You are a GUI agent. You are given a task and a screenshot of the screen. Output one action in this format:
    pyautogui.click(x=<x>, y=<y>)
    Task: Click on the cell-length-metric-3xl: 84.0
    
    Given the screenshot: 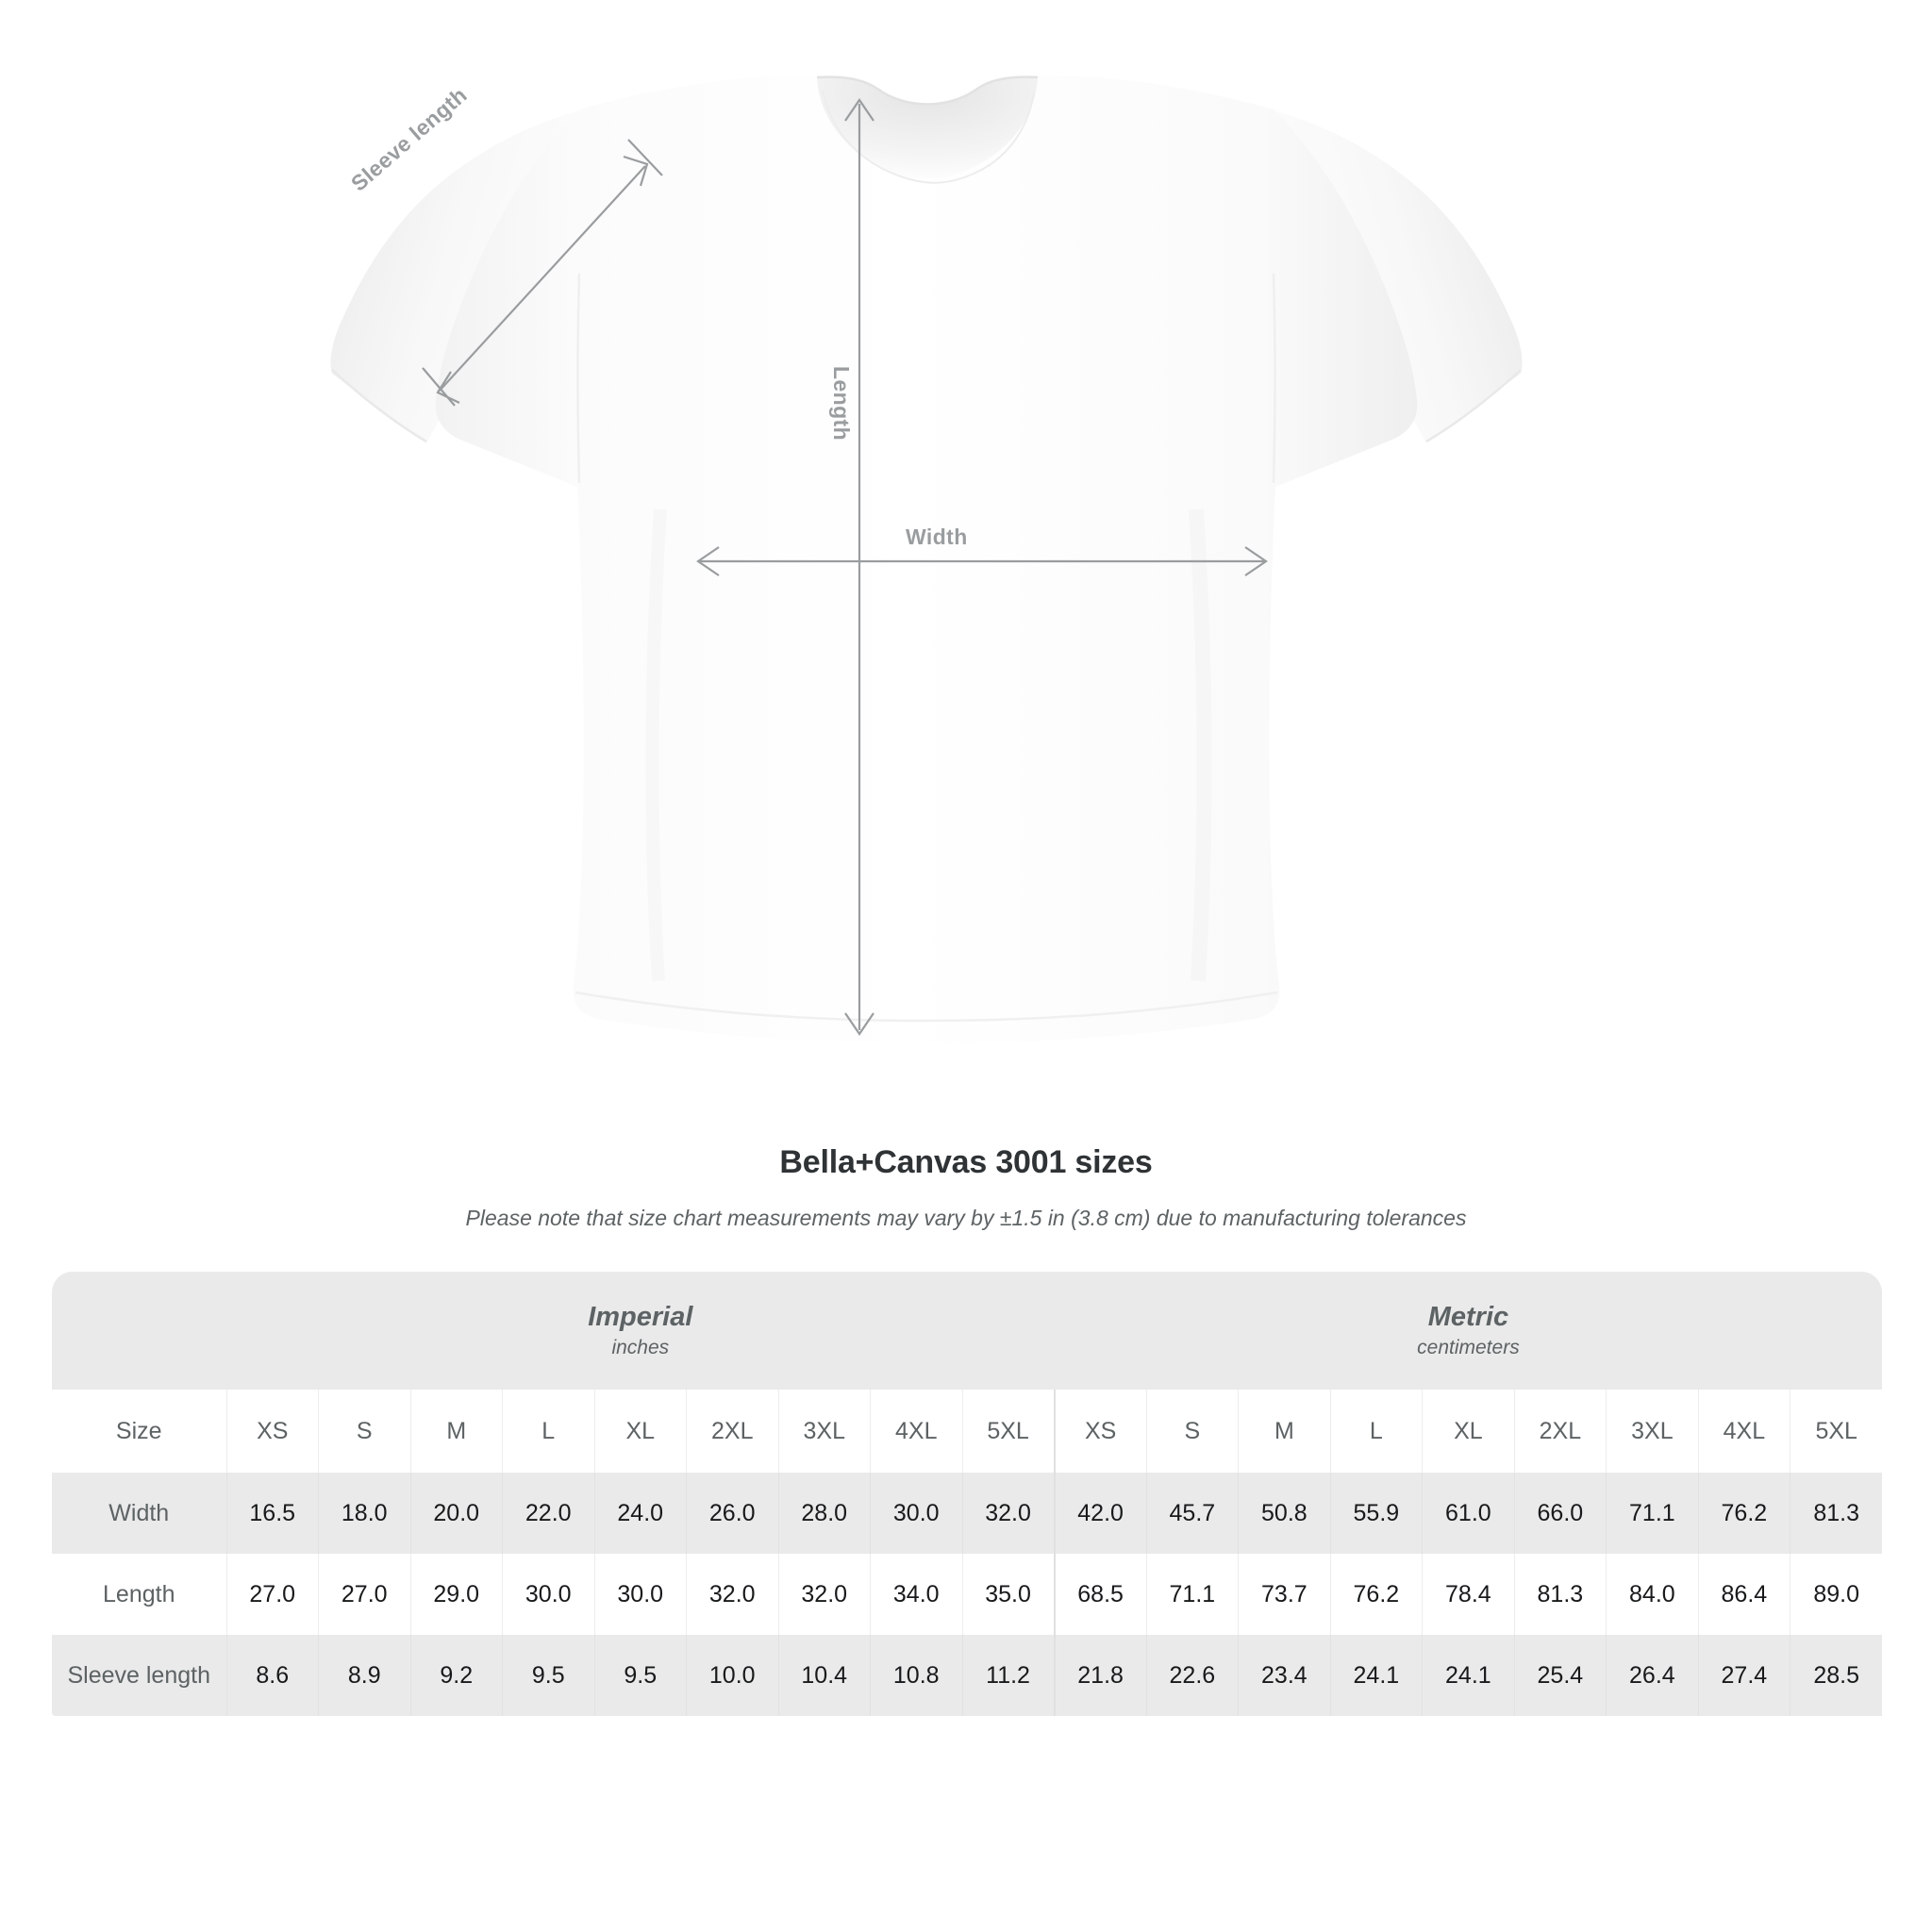 What is the action you would take?
    pyautogui.click(x=1652, y=1594)
    